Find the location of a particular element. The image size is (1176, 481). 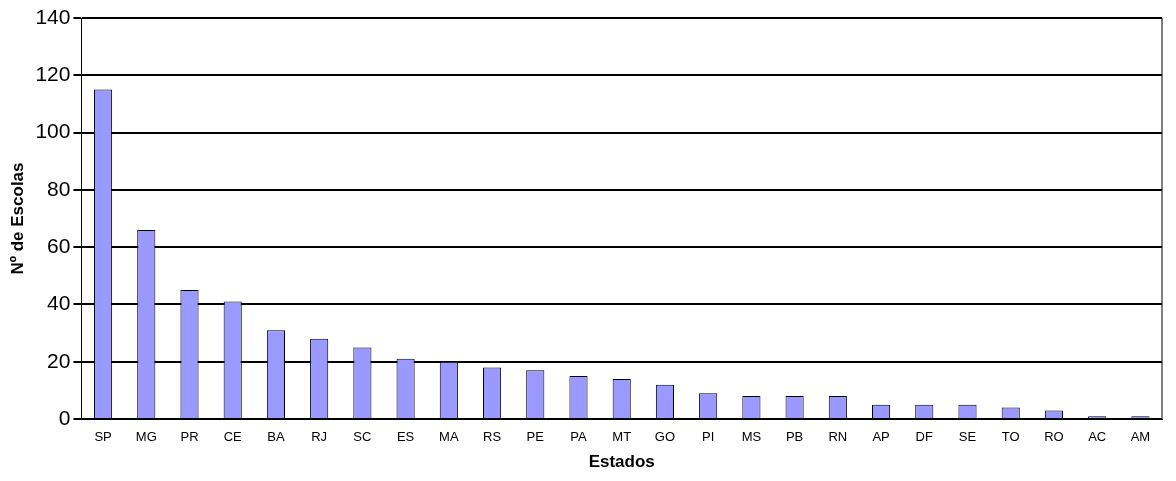

y-tick-label: 0 is located at coordinates (64, 417).